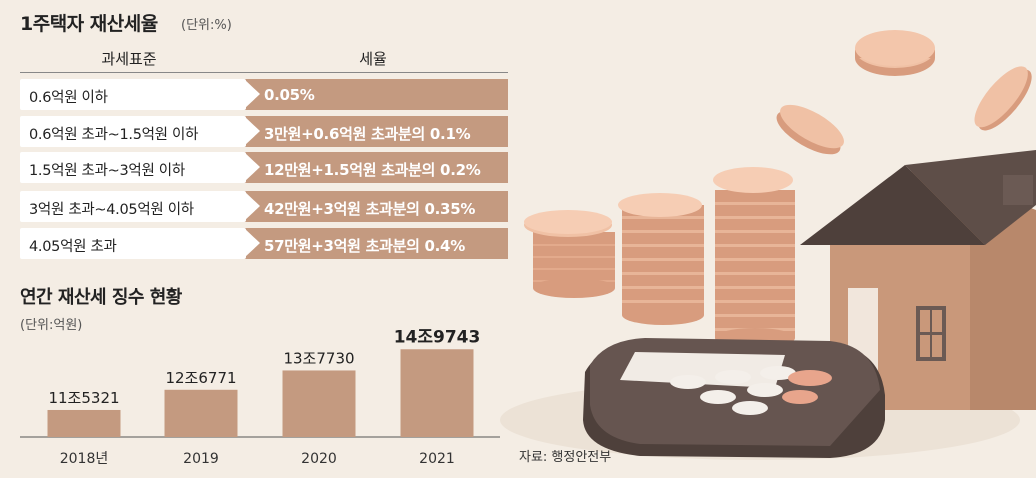 The height and width of the screenshot is (478, 1036). Describe the element at coordinates (289, 95) in the screenshot. I see `tax-rate: 0.05%` at that location.